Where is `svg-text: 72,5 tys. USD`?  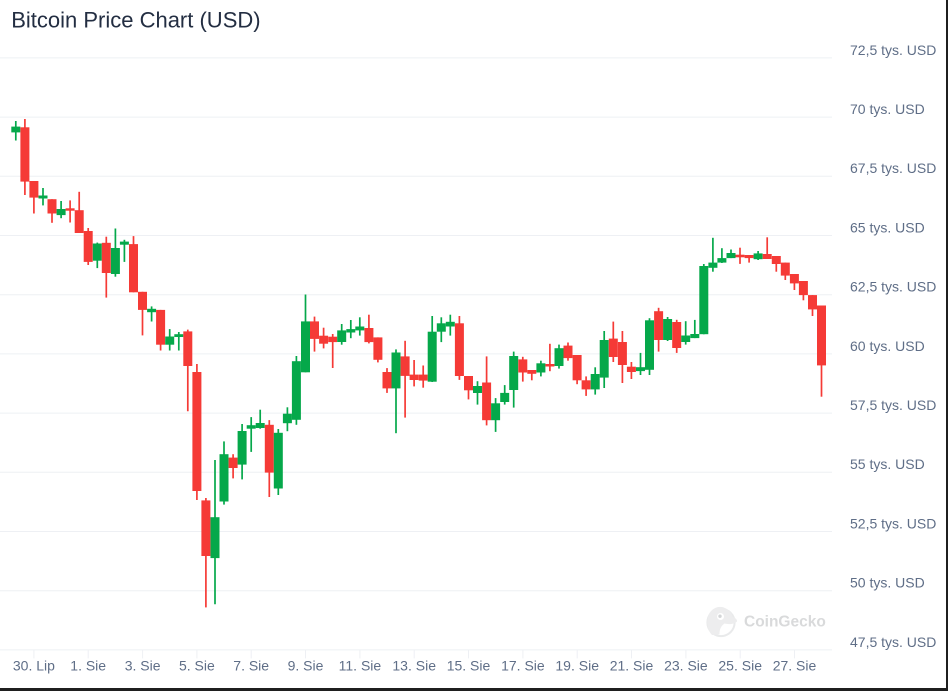 svg-text: 72,5 tys. USD is located at coordinates (893, 50).